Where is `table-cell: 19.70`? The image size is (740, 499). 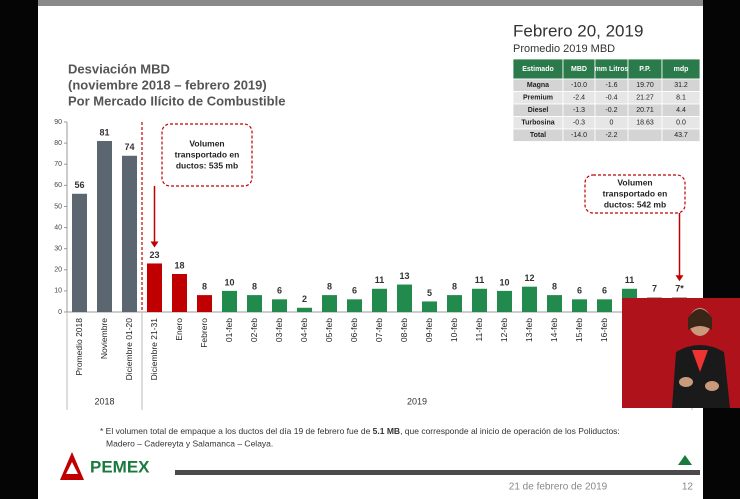 table-cell: 19.70 is located at coordinates (645, 85).